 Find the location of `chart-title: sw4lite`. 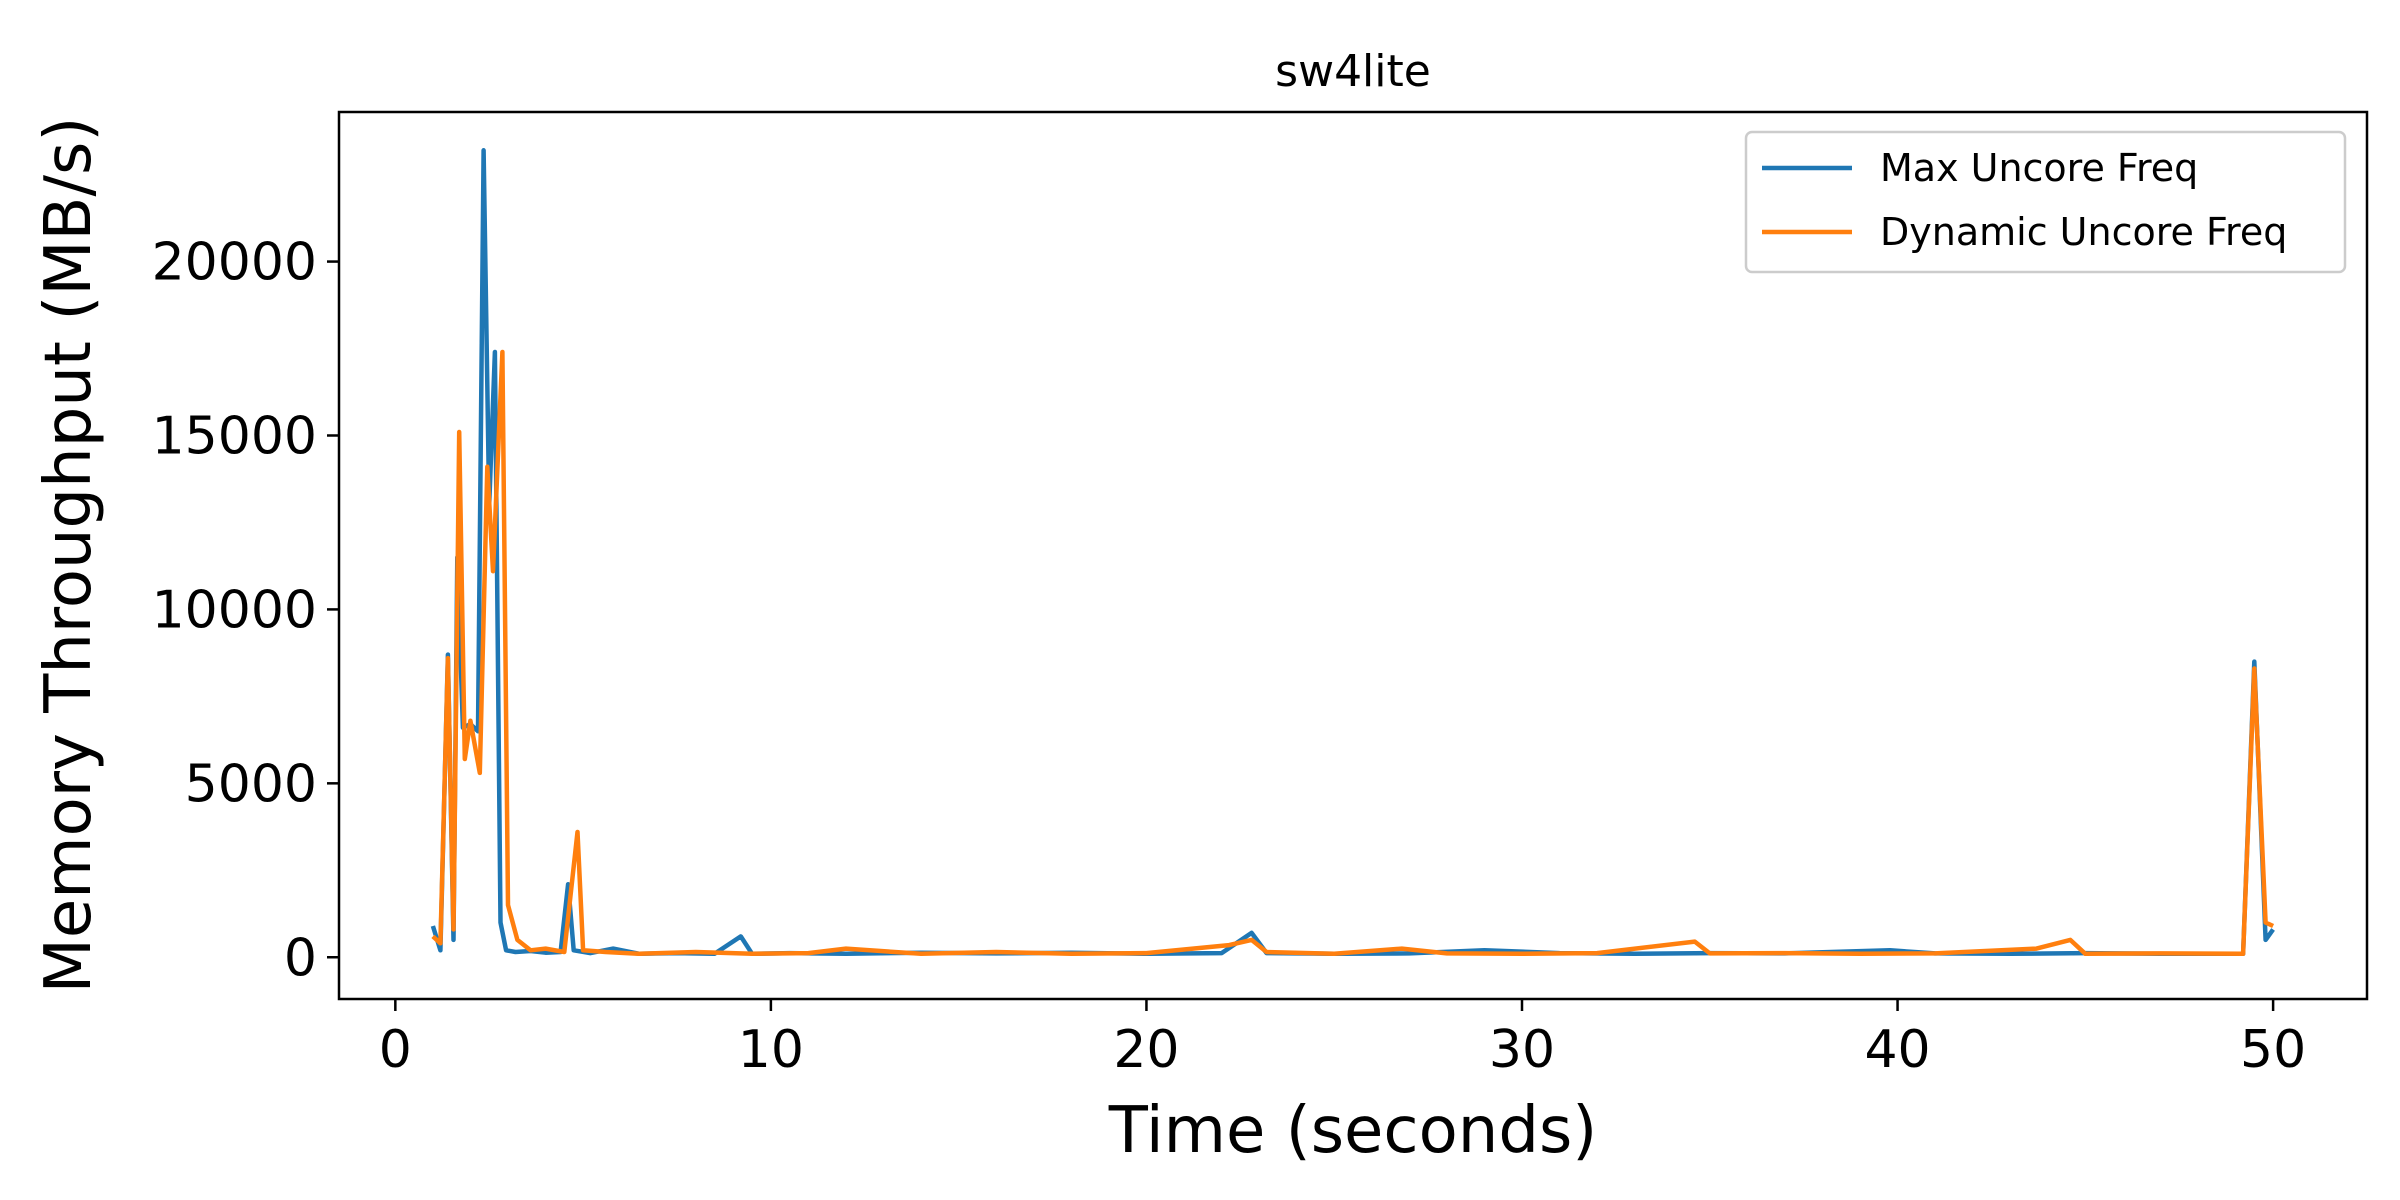

chart-title: sw4lite is located at coordinates (1353, 71).